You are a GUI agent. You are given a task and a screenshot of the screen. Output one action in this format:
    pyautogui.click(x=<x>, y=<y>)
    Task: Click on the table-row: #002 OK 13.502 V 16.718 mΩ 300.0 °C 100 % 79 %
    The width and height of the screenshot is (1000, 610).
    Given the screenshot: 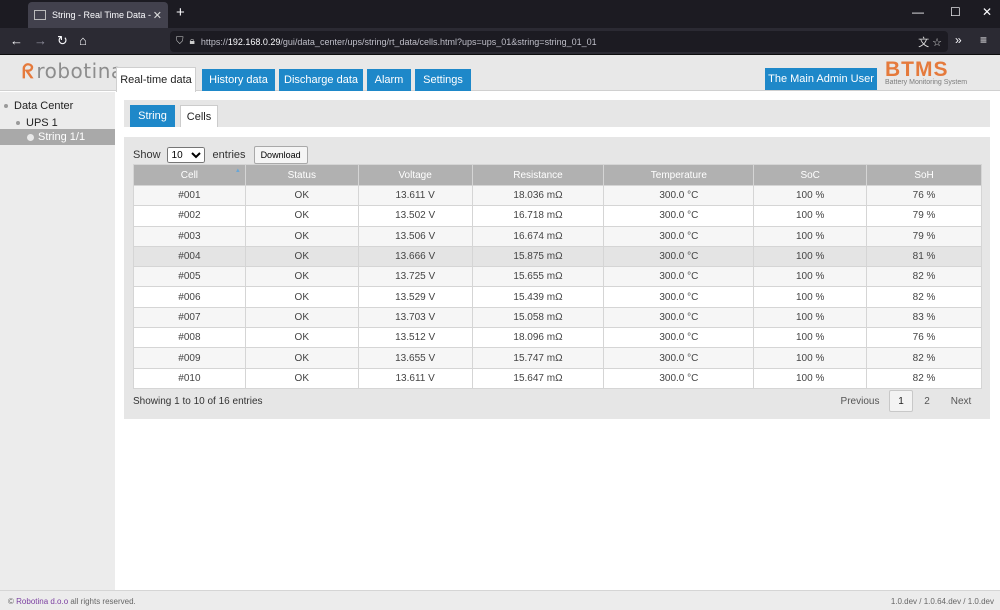 What is the action you would take?
    pyautogui.click(x=557, y=216)
    